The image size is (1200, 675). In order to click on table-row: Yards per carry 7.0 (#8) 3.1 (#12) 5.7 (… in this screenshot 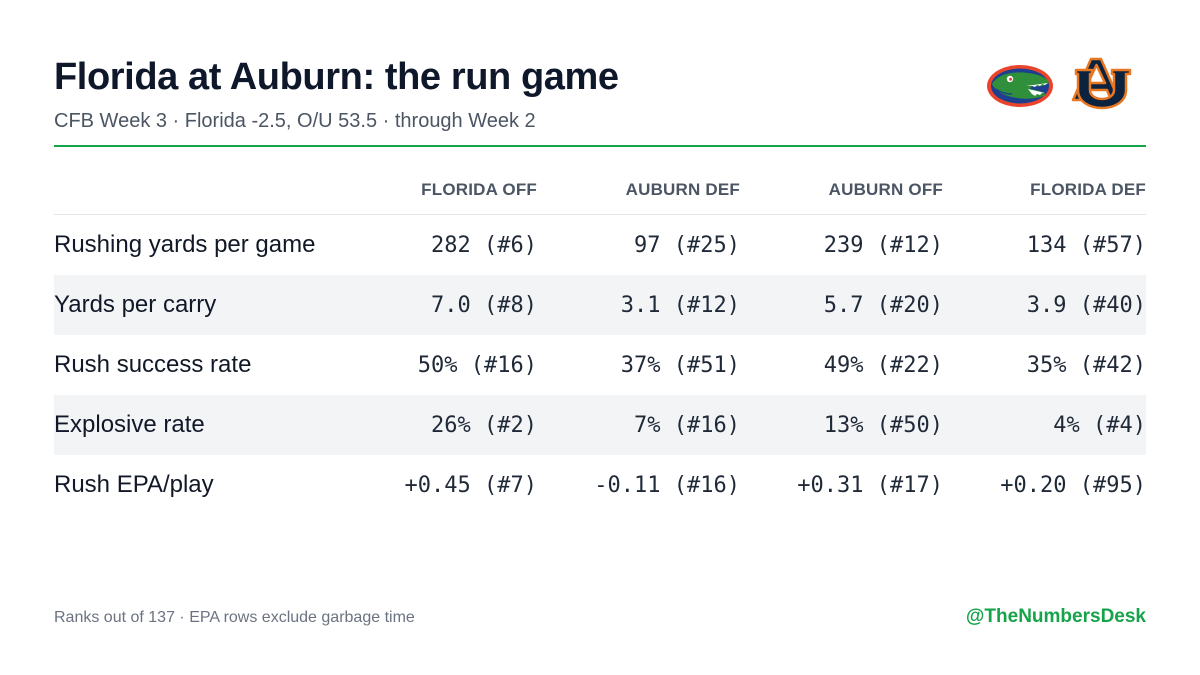, I will do `click(600, 305)`.